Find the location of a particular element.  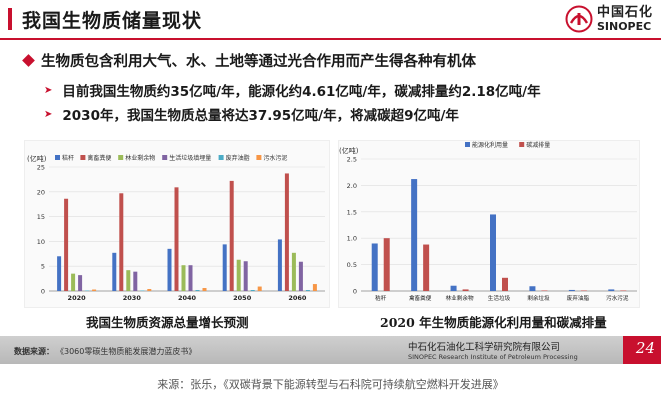

slide-title: 我国生物质储量现状 is located at coordinates (112, 21).